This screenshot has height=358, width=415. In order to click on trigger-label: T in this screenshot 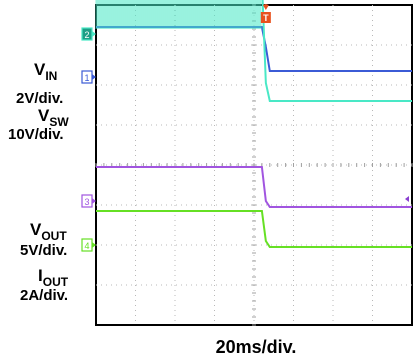, I will do `click(266, 18)`.